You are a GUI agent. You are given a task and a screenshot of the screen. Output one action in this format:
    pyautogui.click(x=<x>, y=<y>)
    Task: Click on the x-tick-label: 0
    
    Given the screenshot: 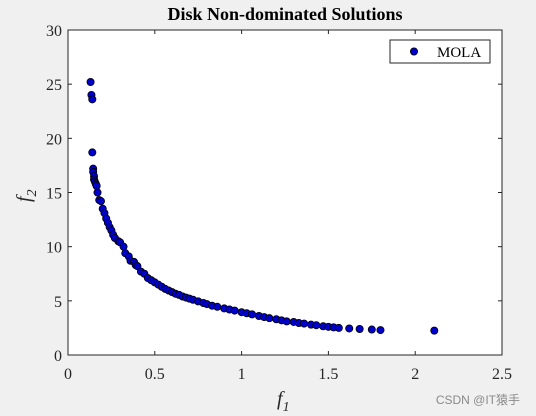 What is the action you would take?
    pyautogui.click(x=68, y=374)
    